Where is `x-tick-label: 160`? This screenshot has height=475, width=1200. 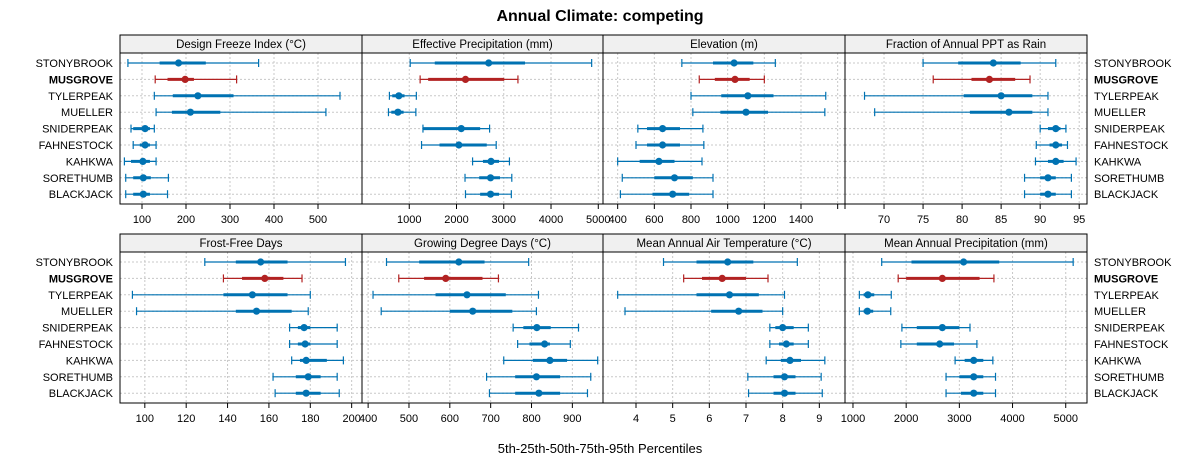 x-tick-label: 160 is located at coordinates (269, 419).